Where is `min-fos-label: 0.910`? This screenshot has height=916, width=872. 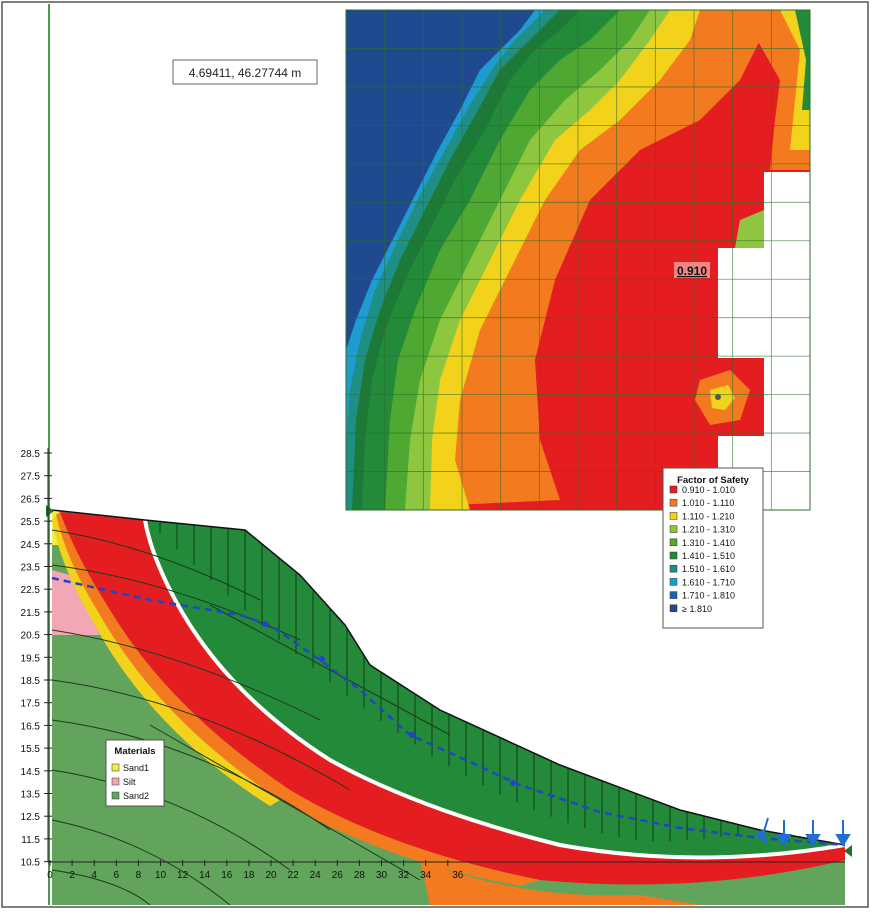
min-fos-label: 0.910 is located at coordinates (692, 270).